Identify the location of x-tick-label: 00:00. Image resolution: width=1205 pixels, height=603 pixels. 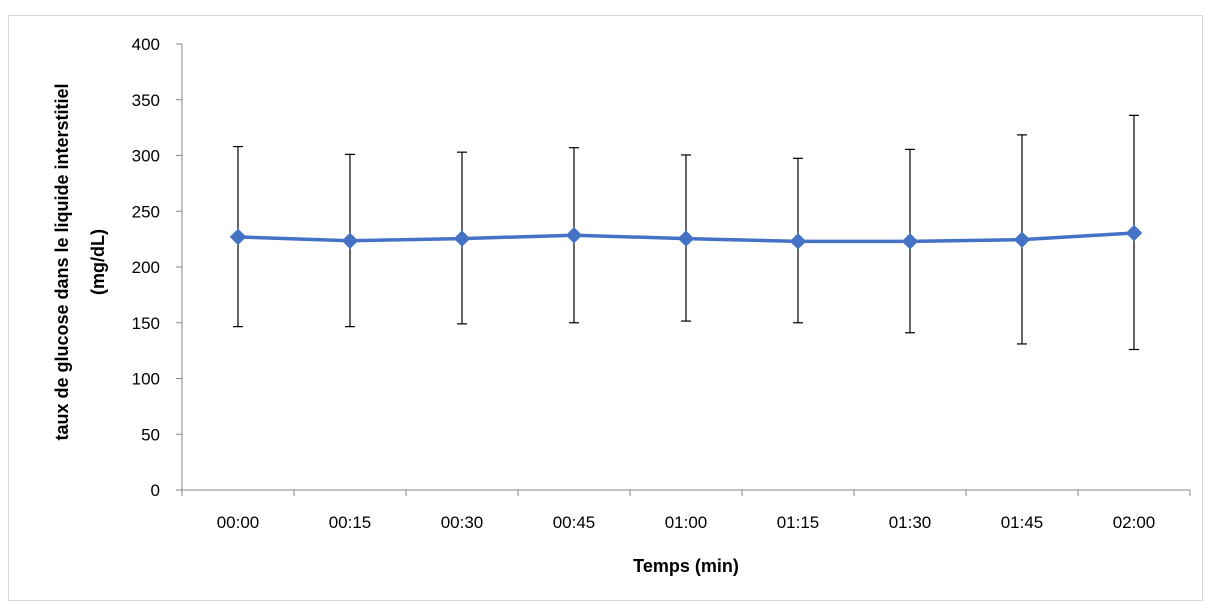
(238, 522).